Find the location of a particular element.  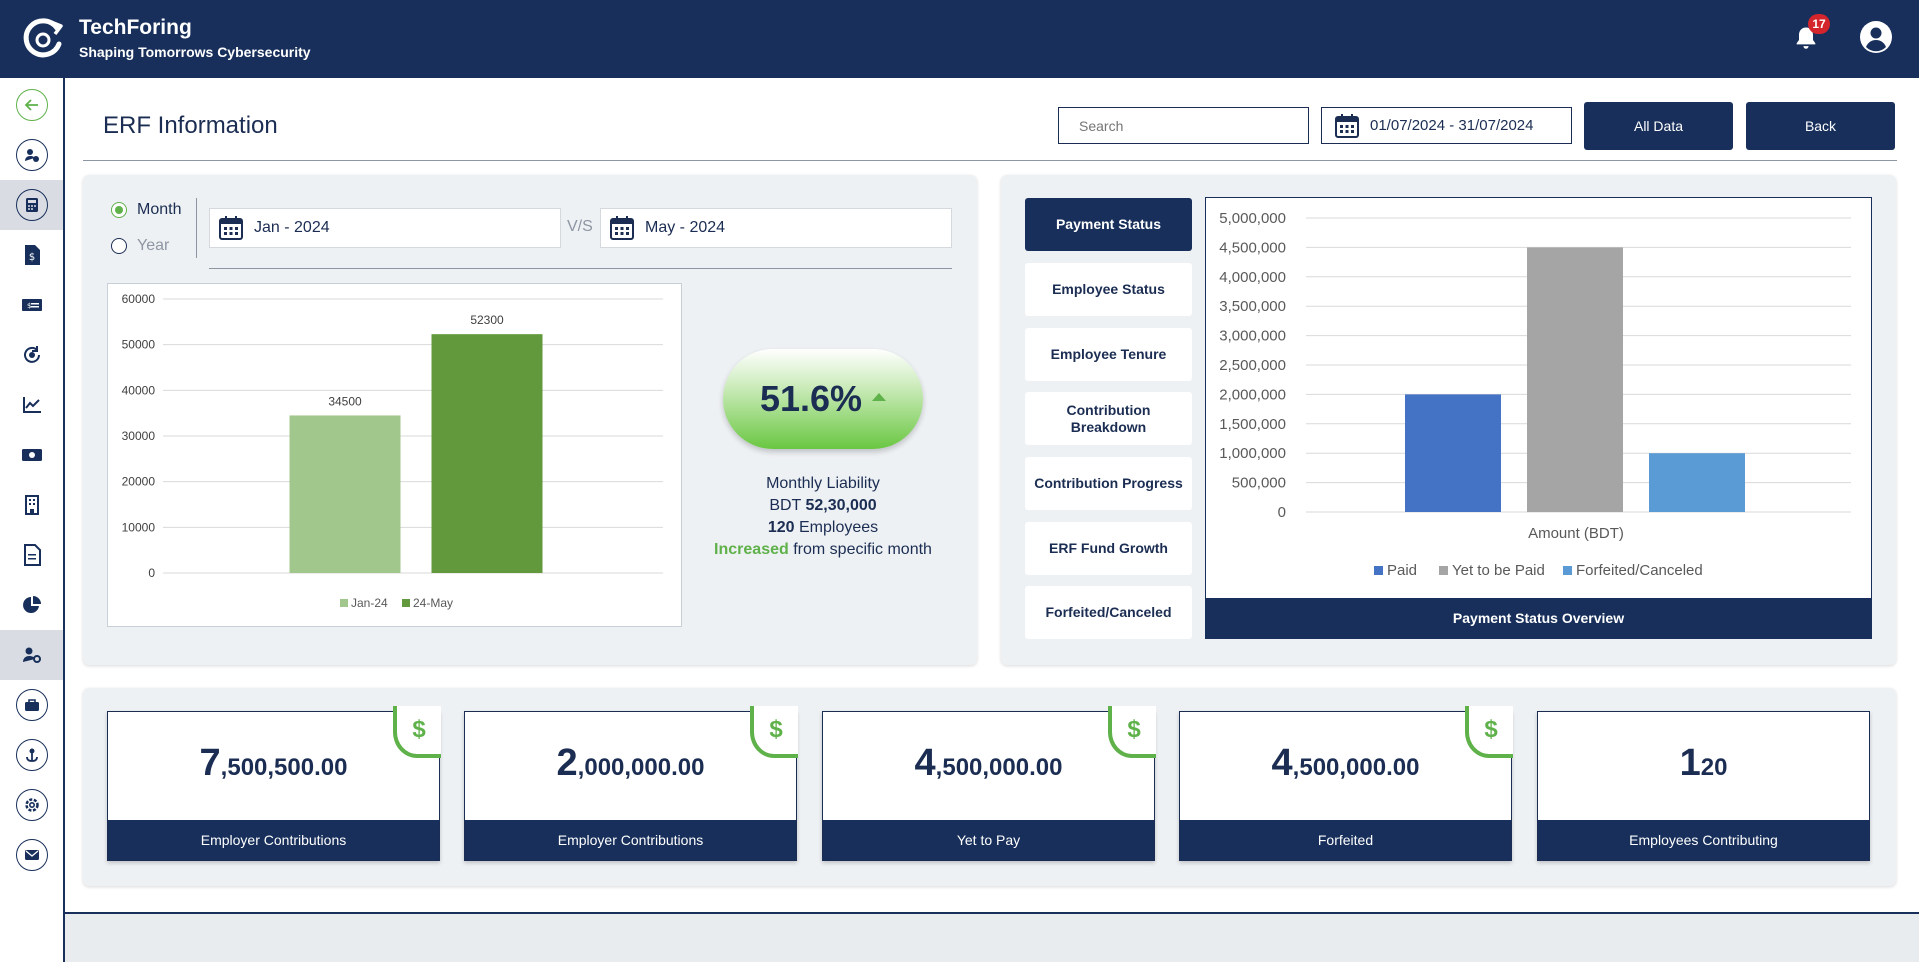

sidebar-item-settings is located at coordinates (31, 805).